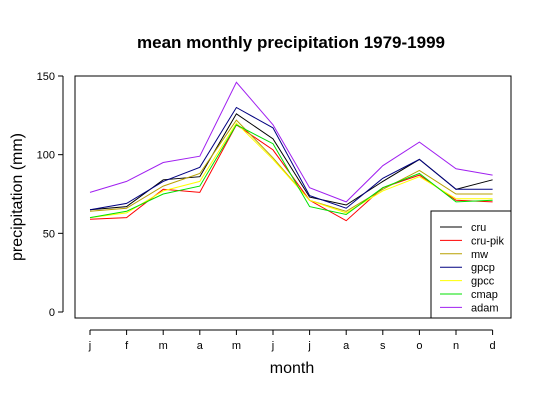 The width and height of the screenshot is (550, 417). Describe the element at coordinates (479, 255) in the screenshot. I see `legend-label-mw: mw` at that location.